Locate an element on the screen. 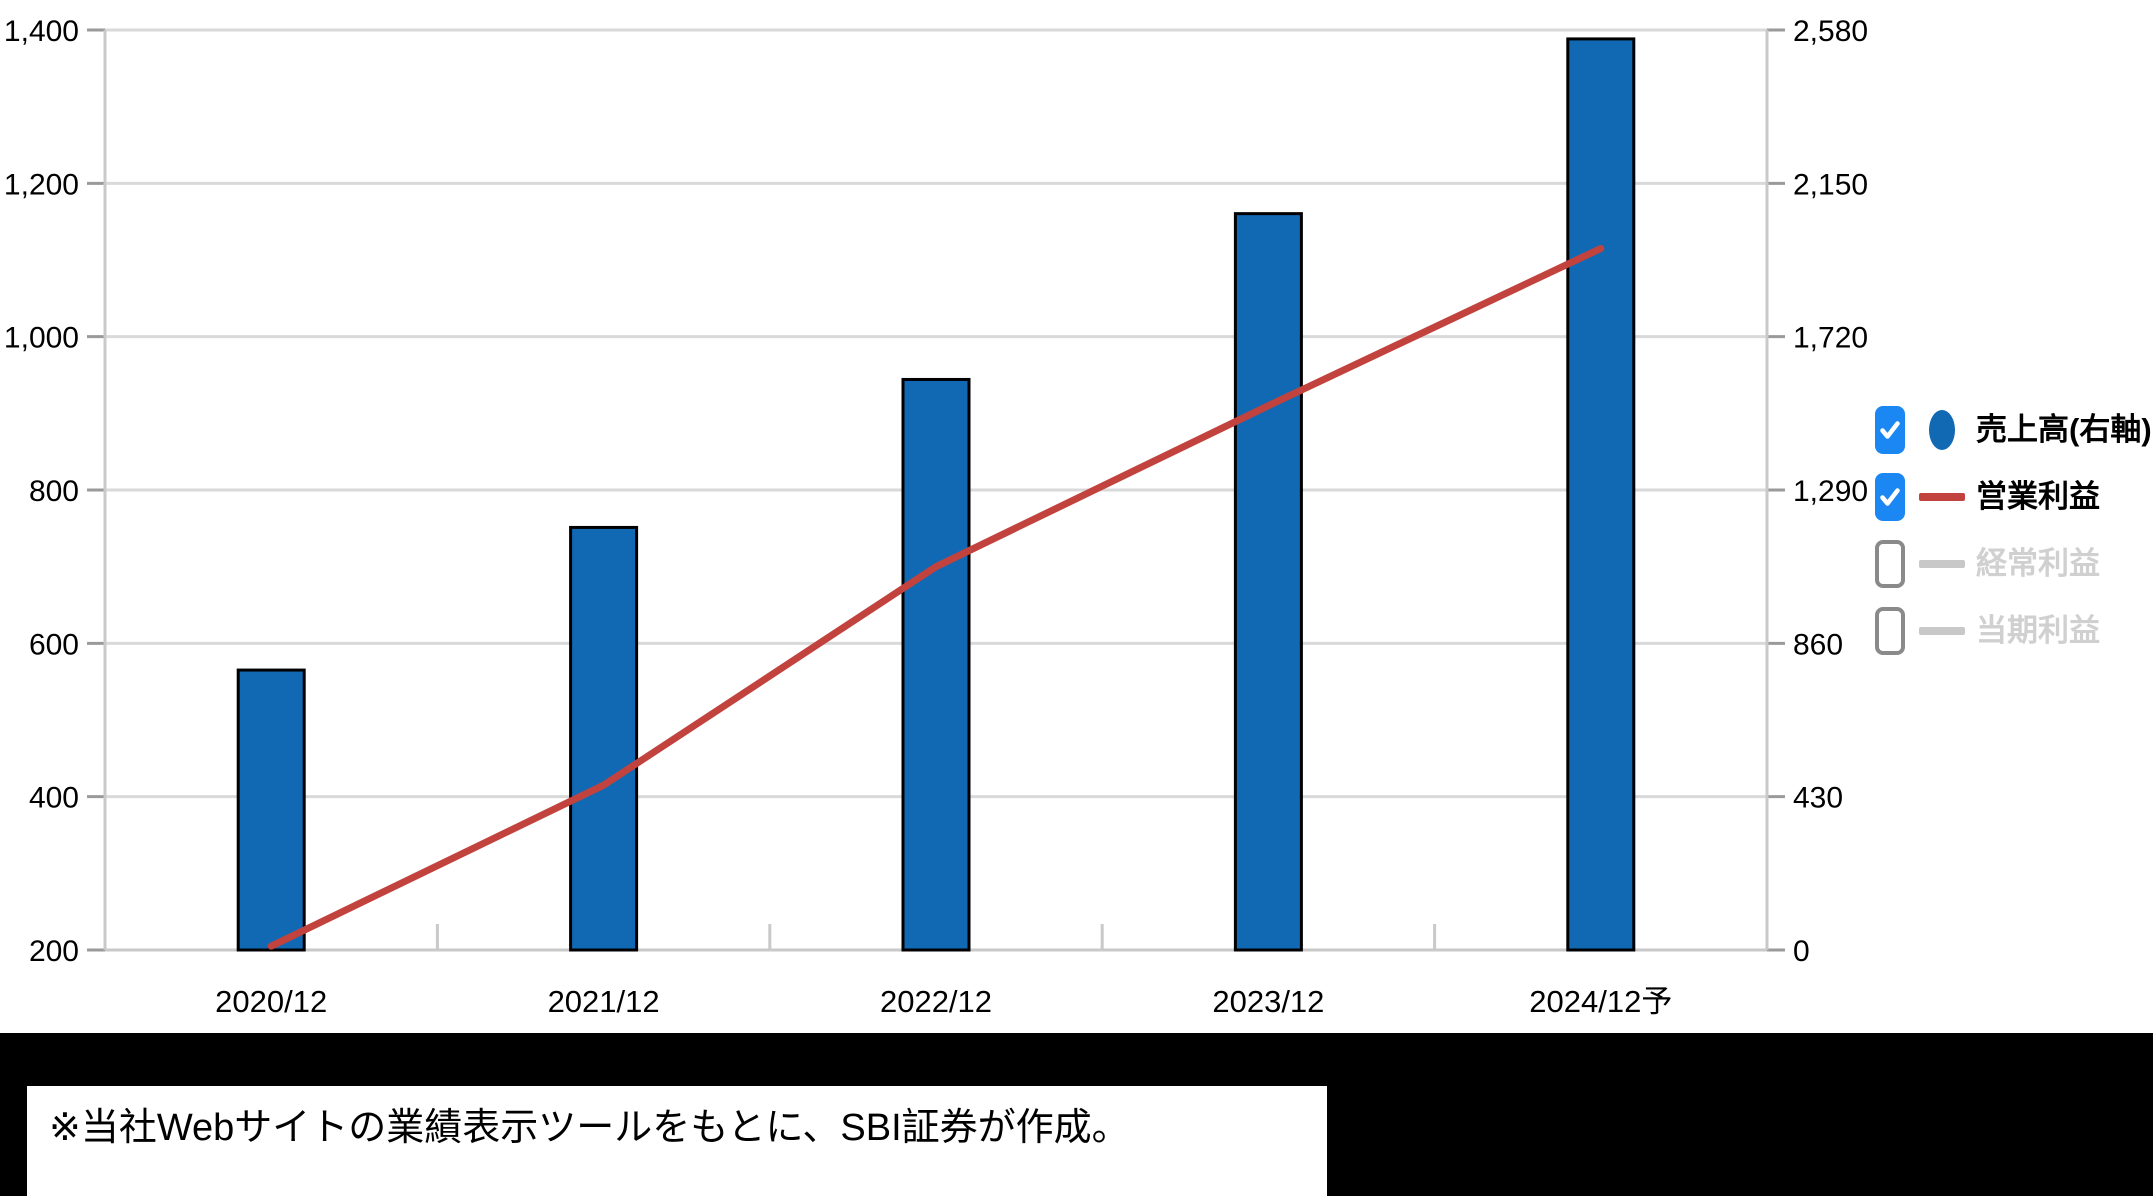  legend-label-operating-profit: 営業利益 is located at coordinates (2038, 496).